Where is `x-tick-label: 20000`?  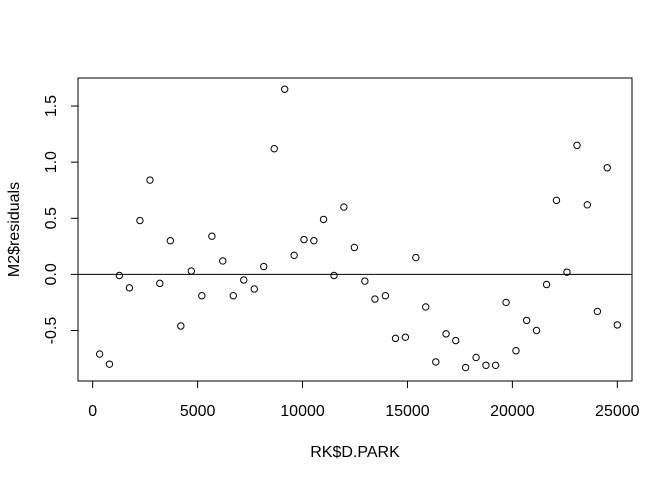 x-tick-label: 20000 is located at coordinates (512, 411).